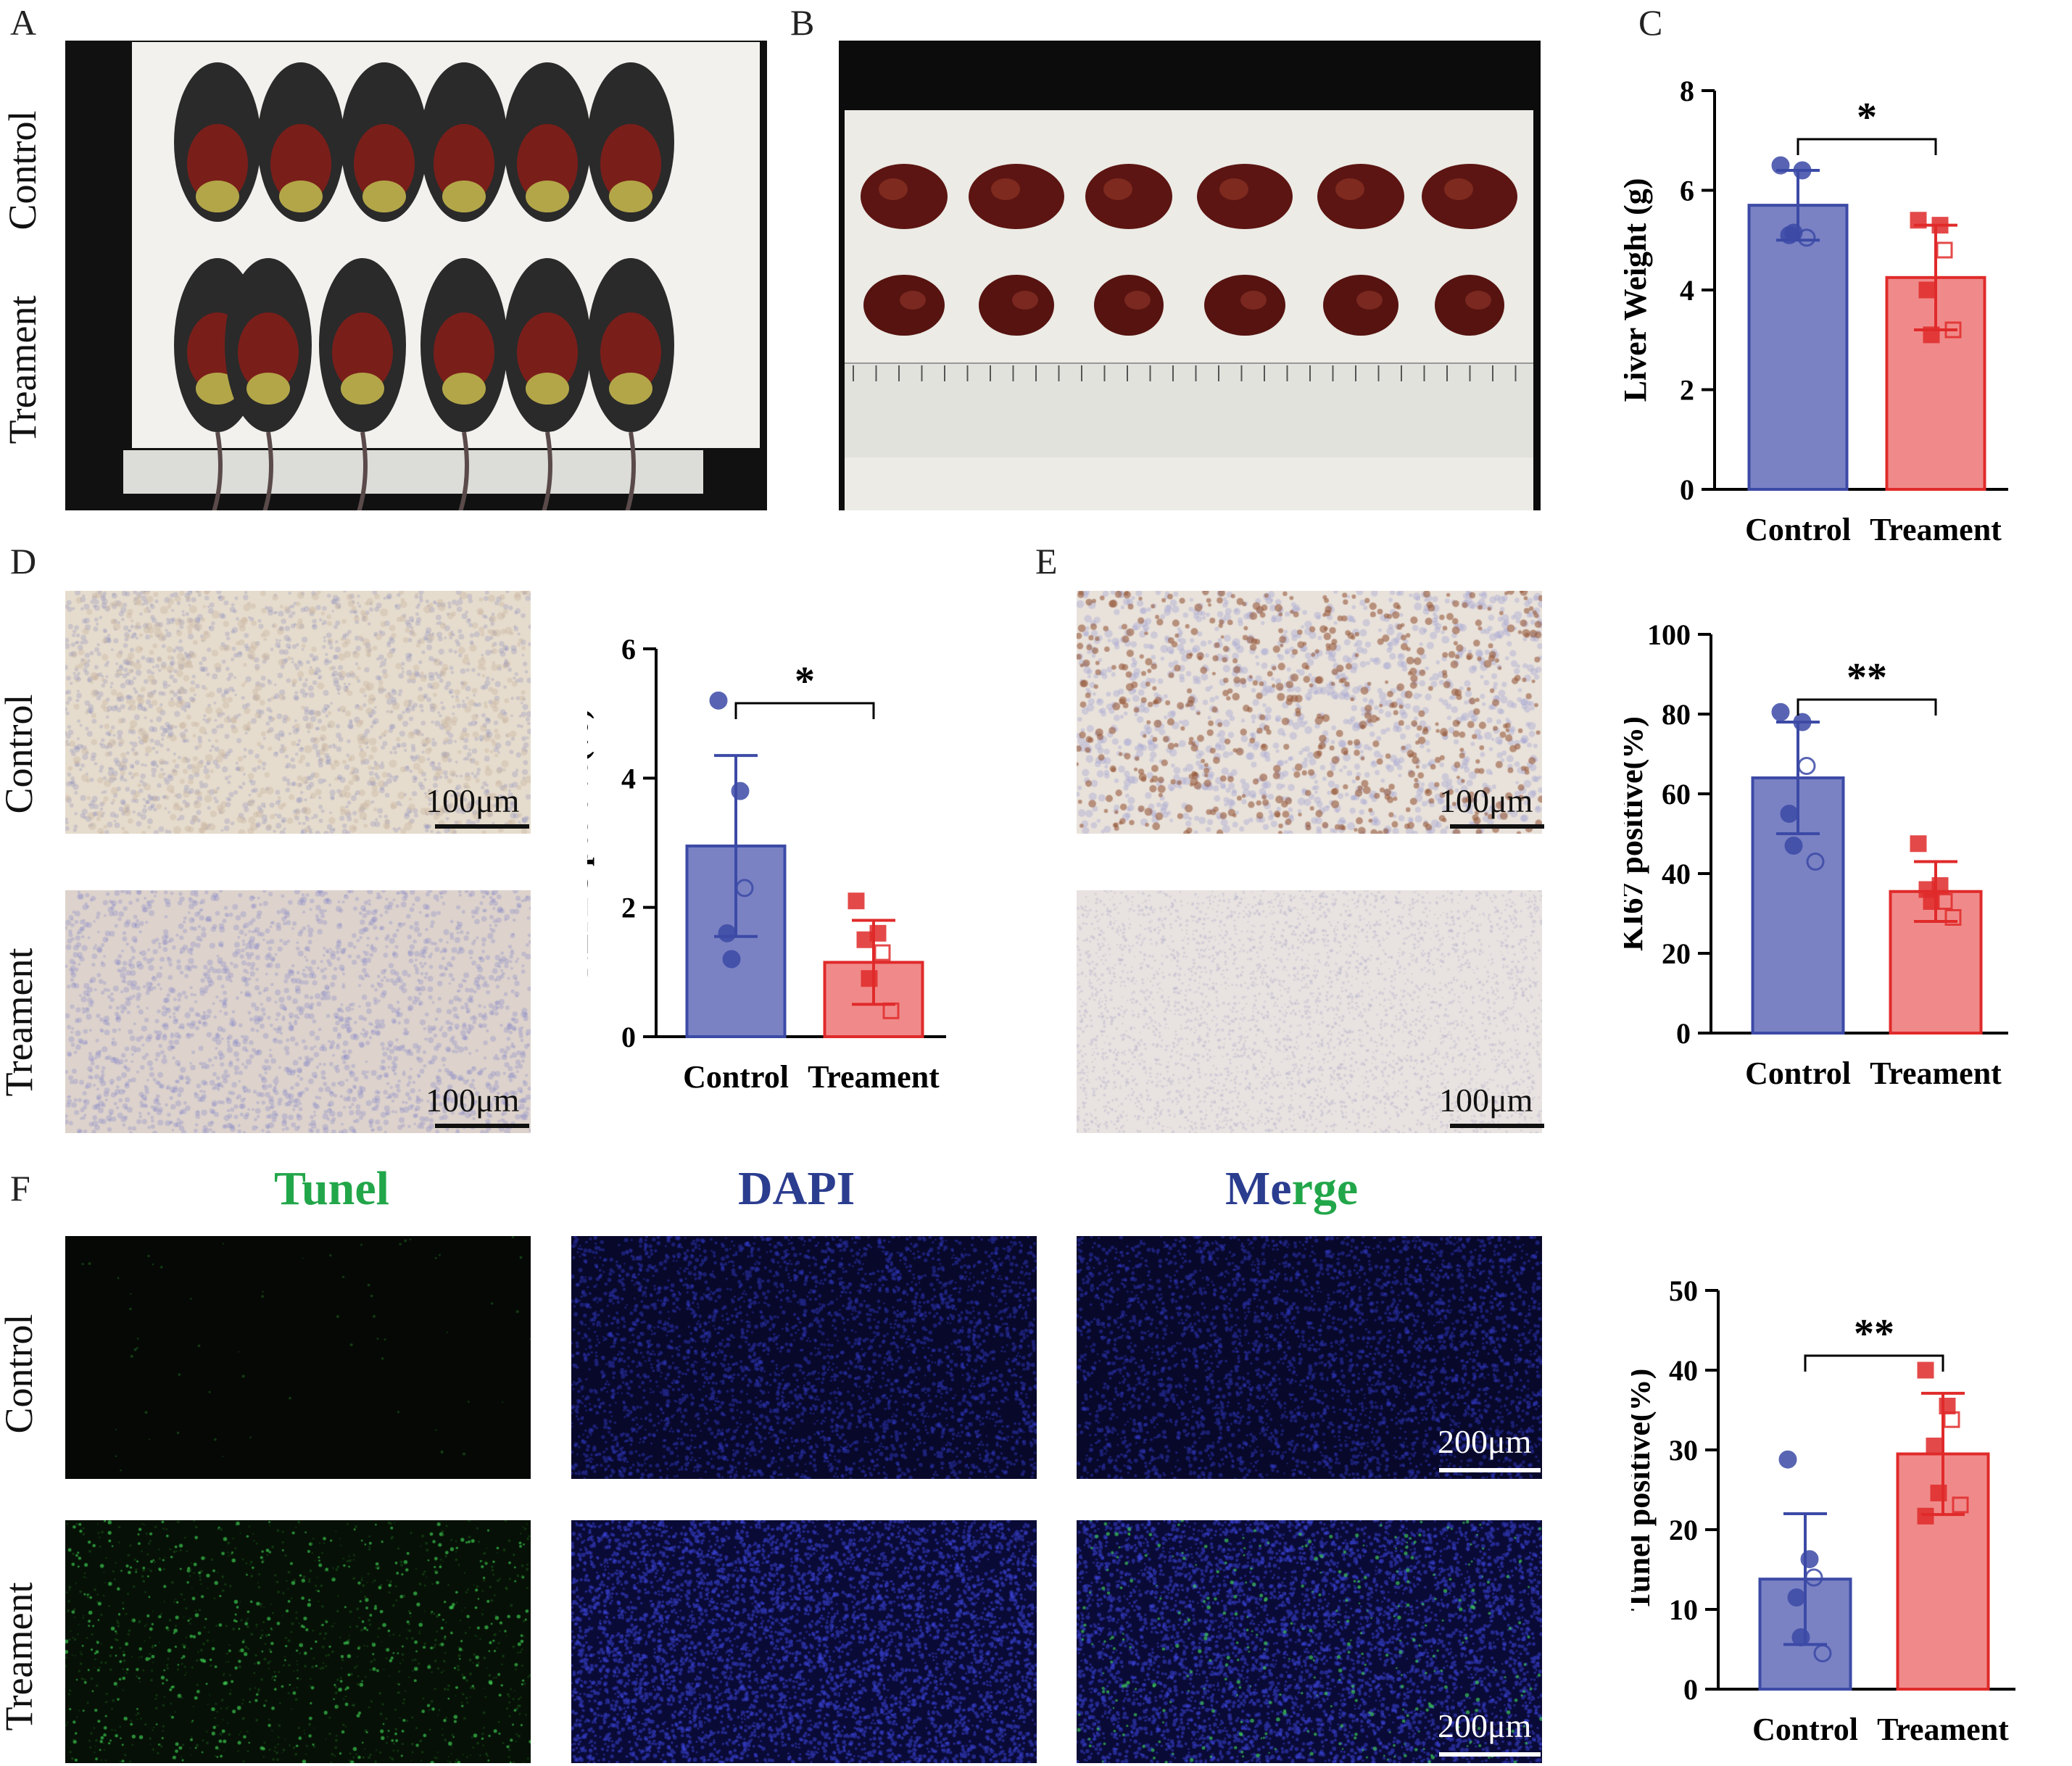 Image resolution: width=2072 pixels, height=1766 pixels. Describe the element at coordinates (1683, 1609) in the screenshot. I see `y-tick-label: 10` at that location.